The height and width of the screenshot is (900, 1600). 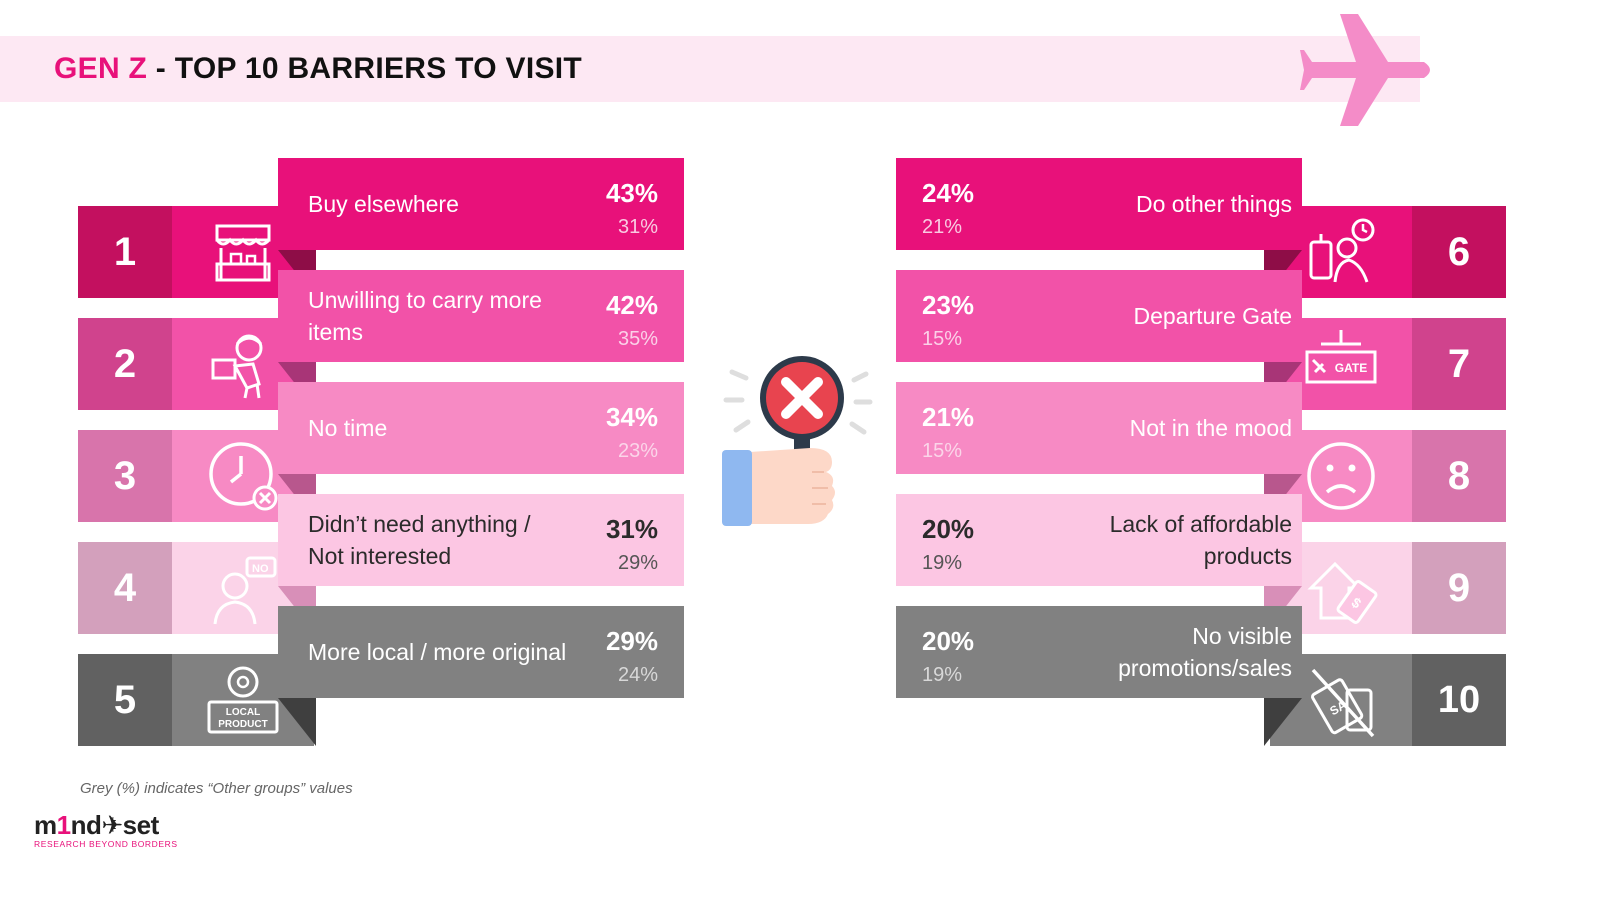 What do you see at coordinates (1365, 70) in the screenshot?
I see `airplane-icon` at bounding box center [1365, 70].